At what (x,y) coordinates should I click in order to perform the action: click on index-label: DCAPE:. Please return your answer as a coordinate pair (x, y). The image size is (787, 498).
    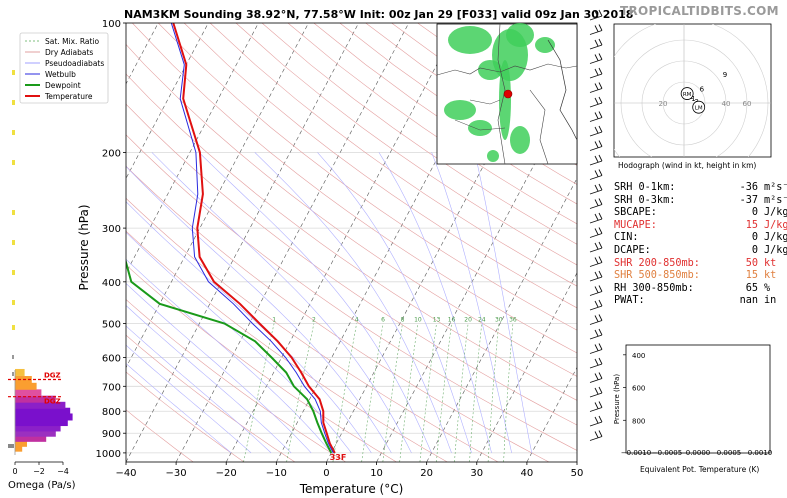
    Looking at the image, I should click on (632, 250).